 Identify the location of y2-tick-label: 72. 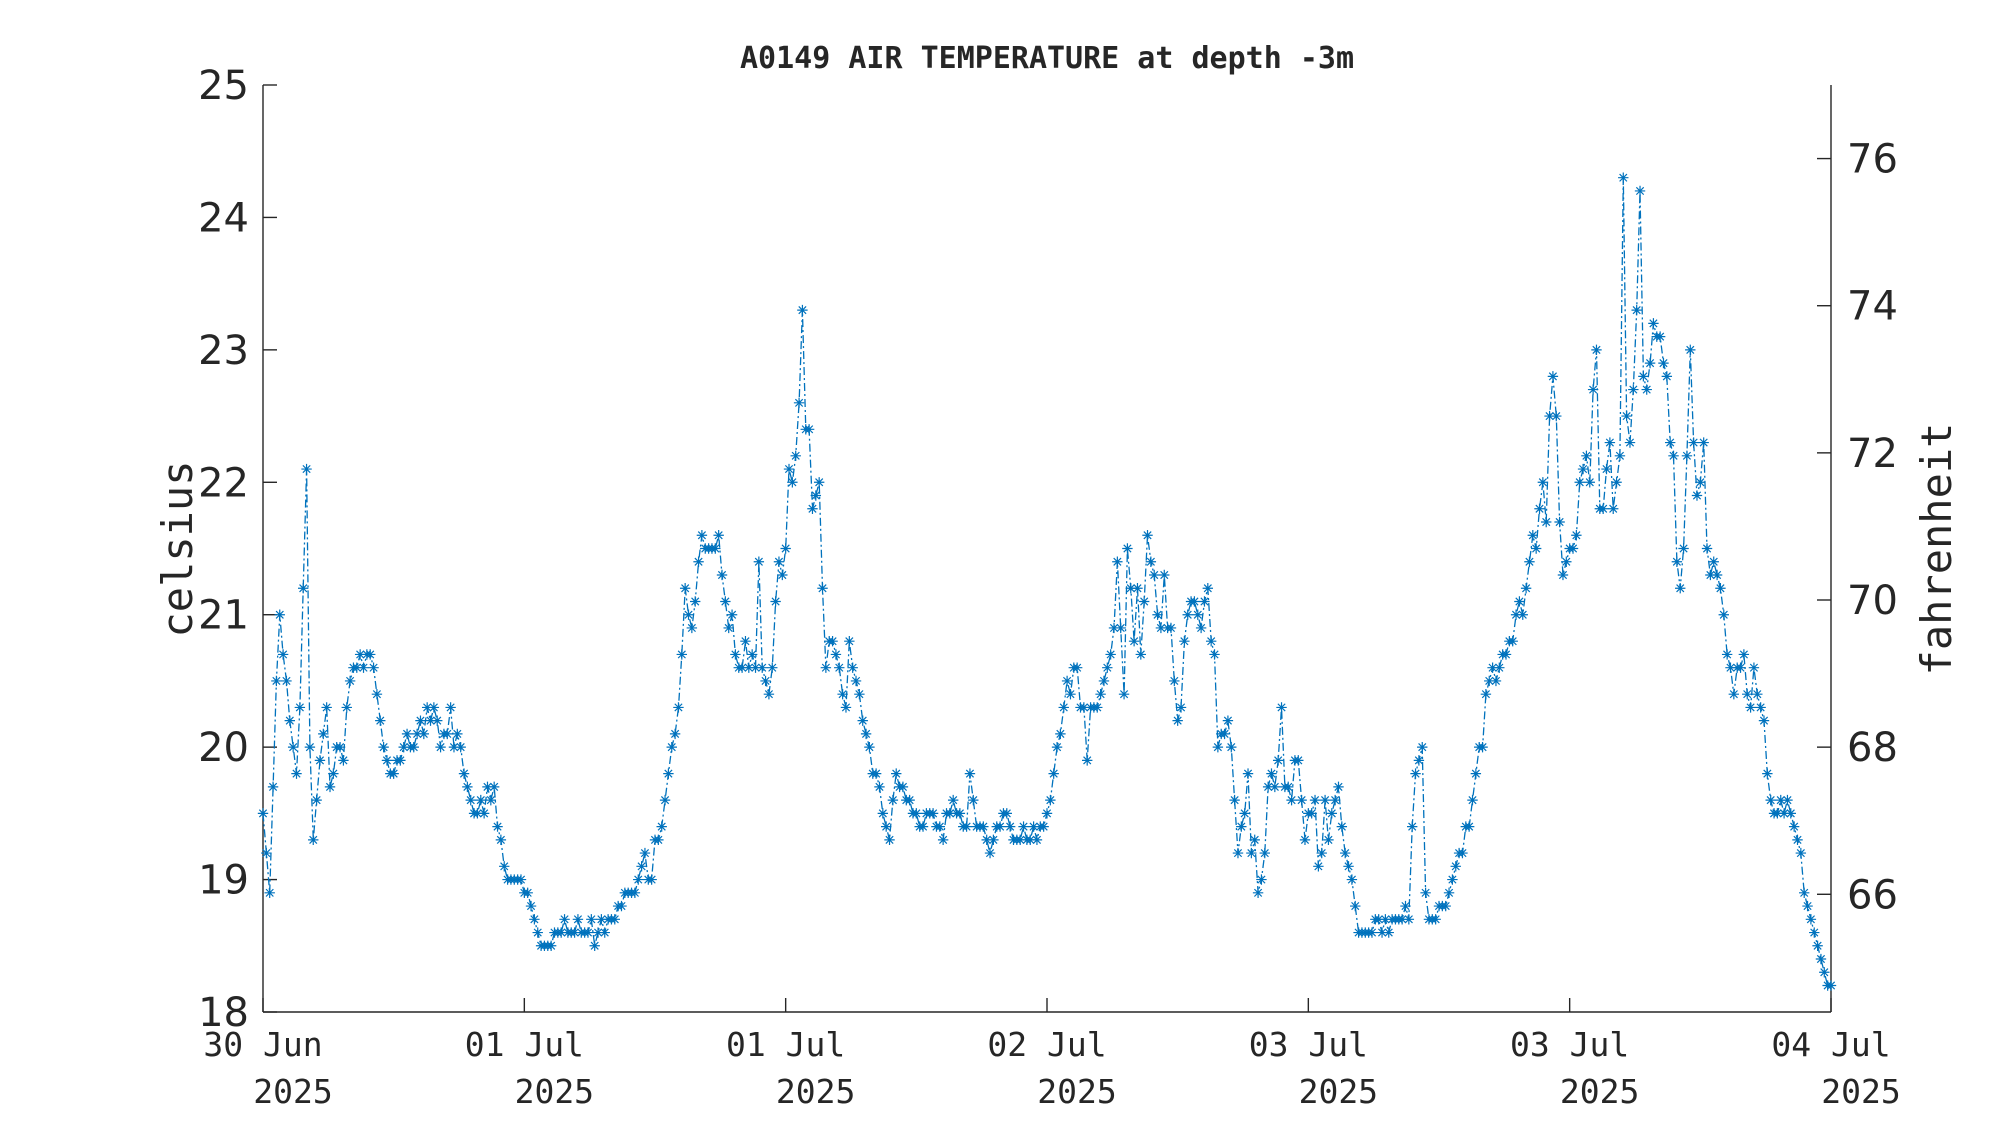
(1872, 454).